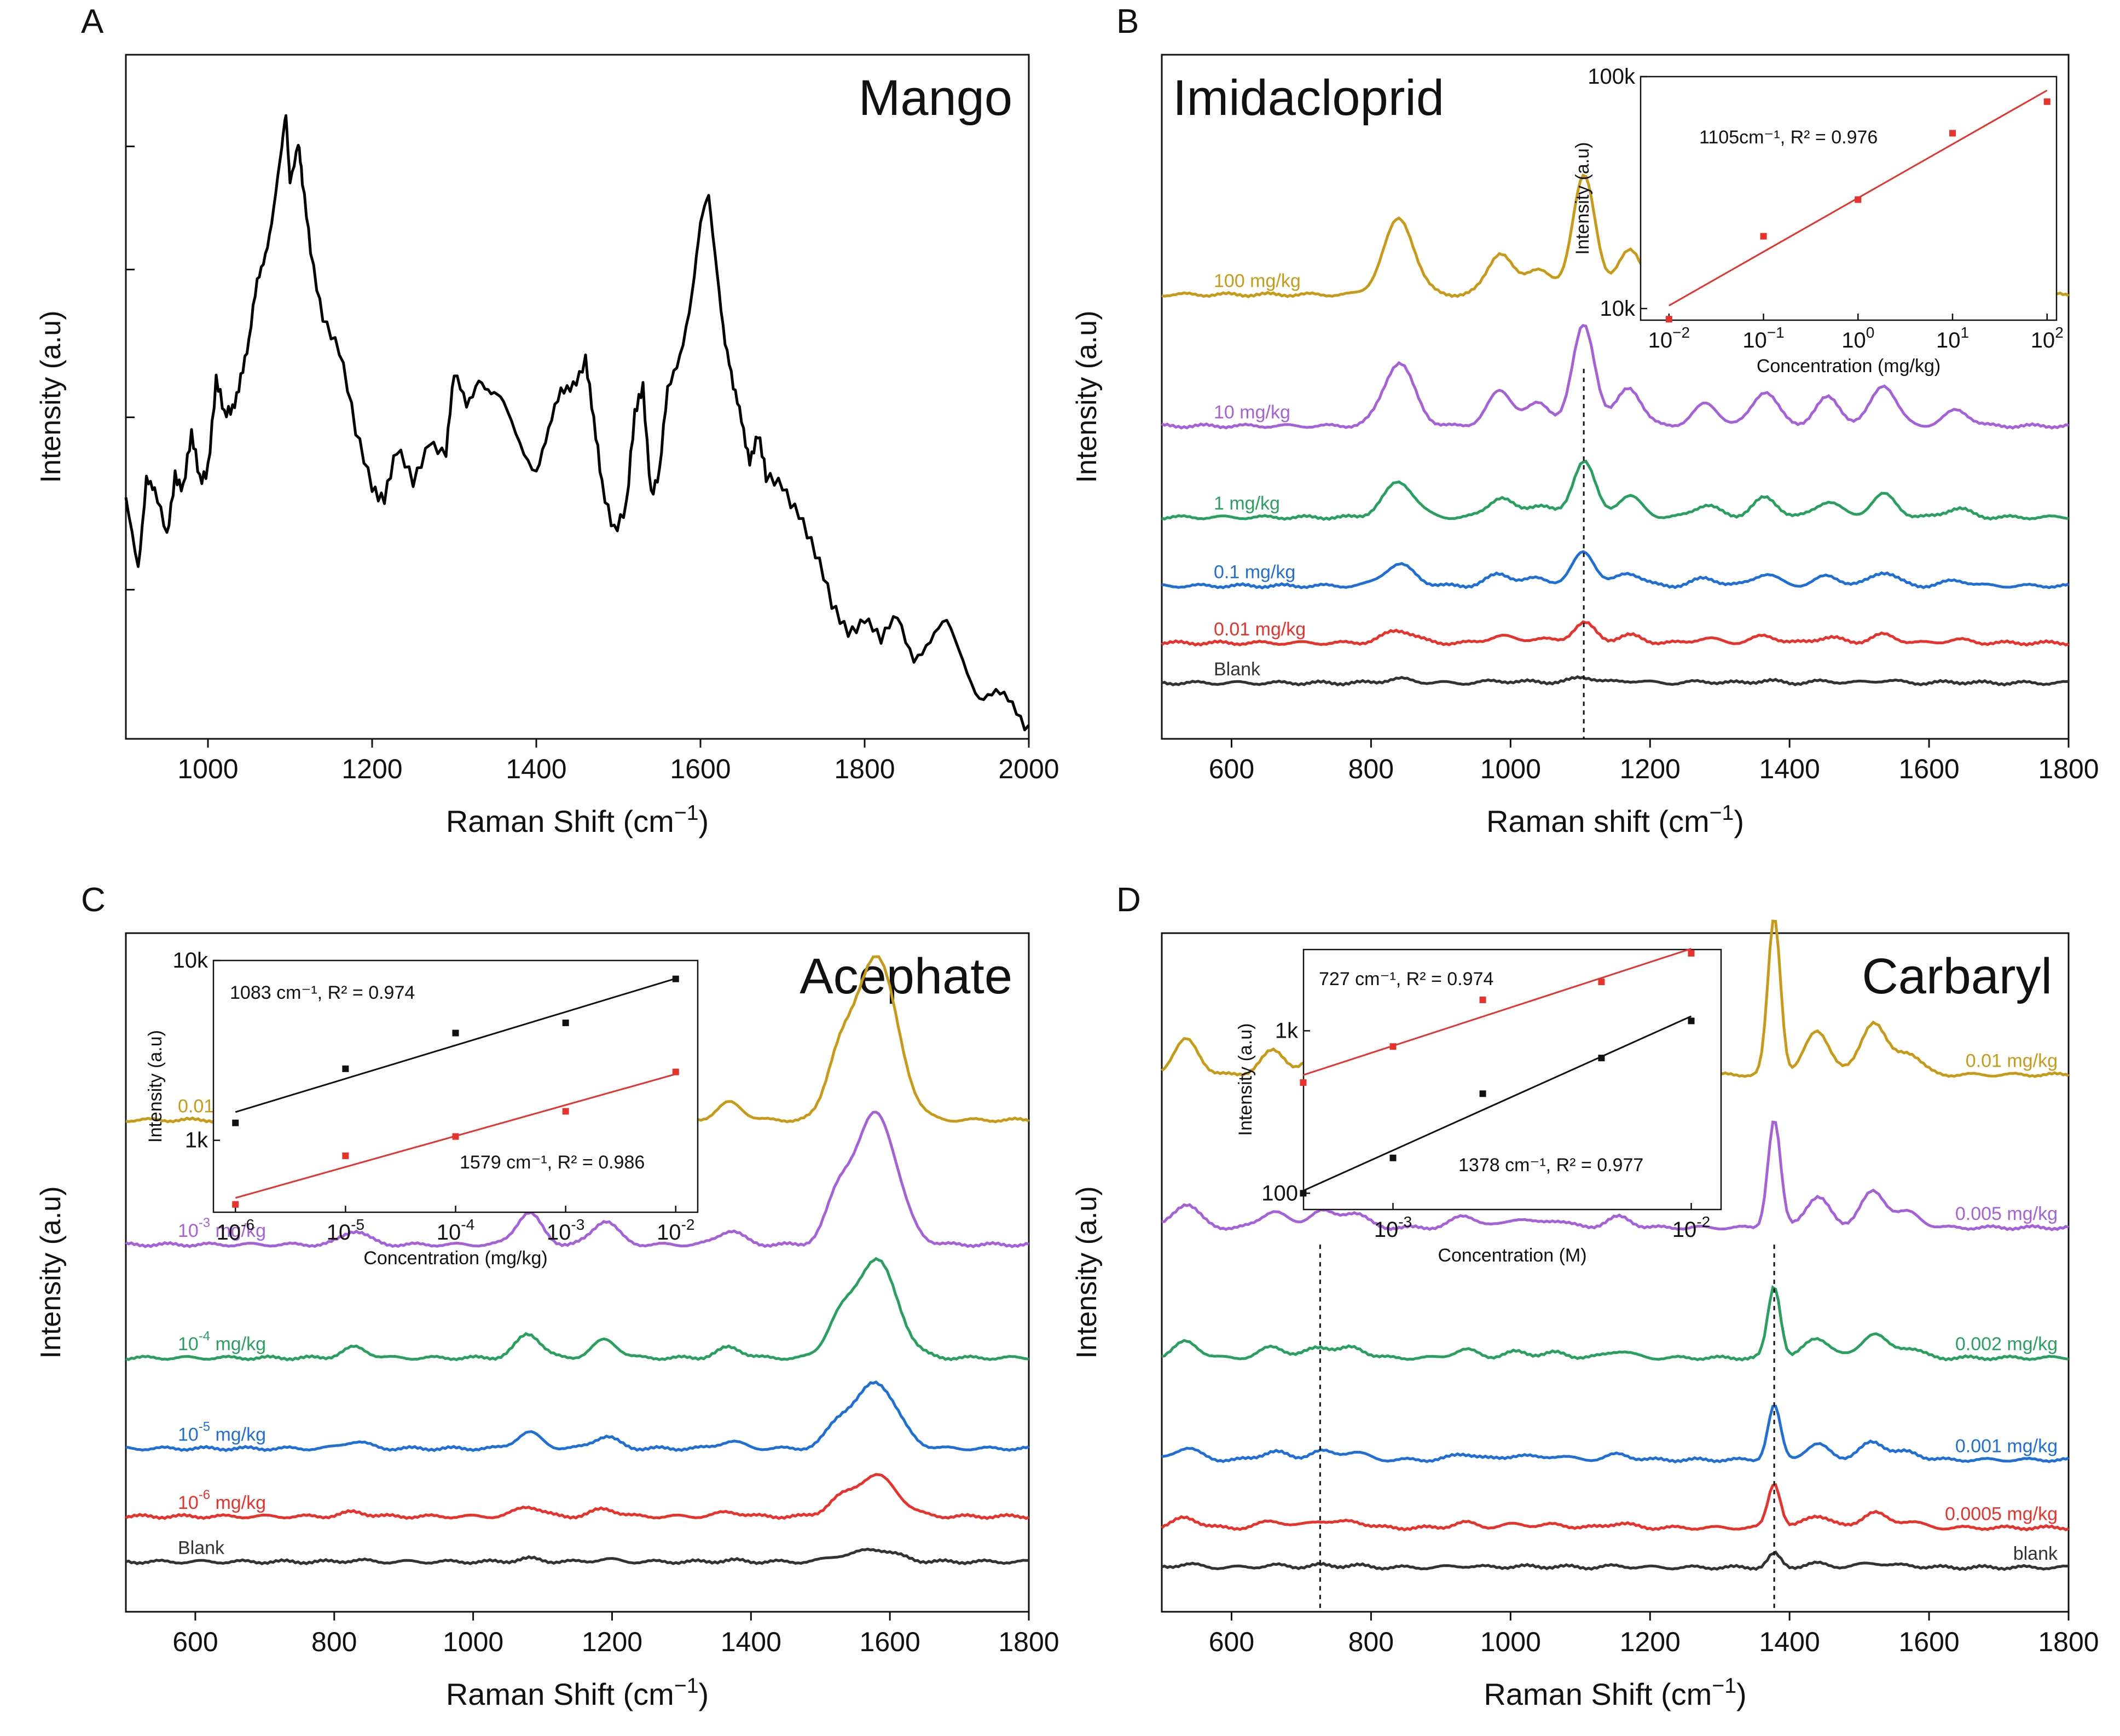 The width and height of the screenshot is (2120, 1736). I want to click on series-label-C-1-exp: -6, so click(205, 1495).